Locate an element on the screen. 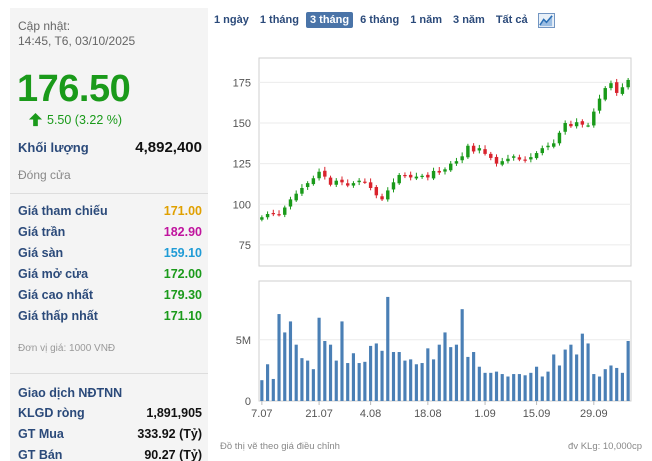 The image size is (652, 461). current-price: 176.50 is located at coordinates (74, 89).